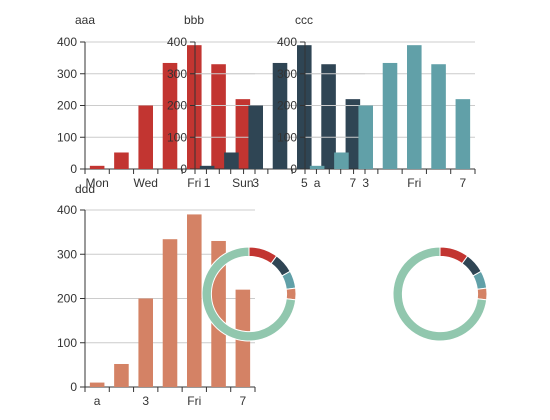  Describe the element at coordinates (207, 183) in the screenshot. I see `x-tick-label: 1` at that location.